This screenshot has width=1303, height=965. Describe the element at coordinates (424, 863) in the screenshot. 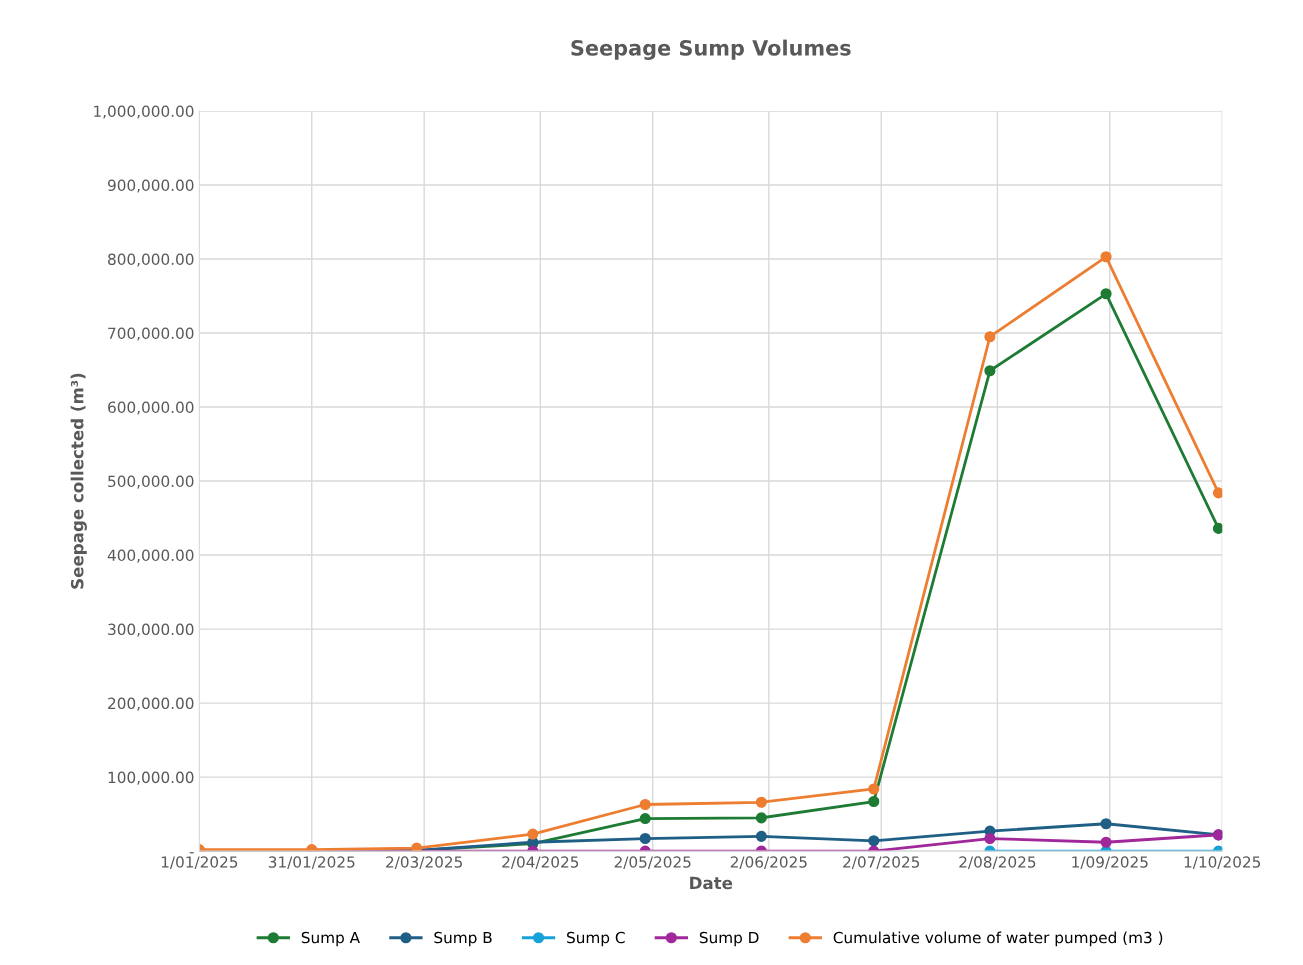

I see `x-tick-label: 2/03/2025` at that location.